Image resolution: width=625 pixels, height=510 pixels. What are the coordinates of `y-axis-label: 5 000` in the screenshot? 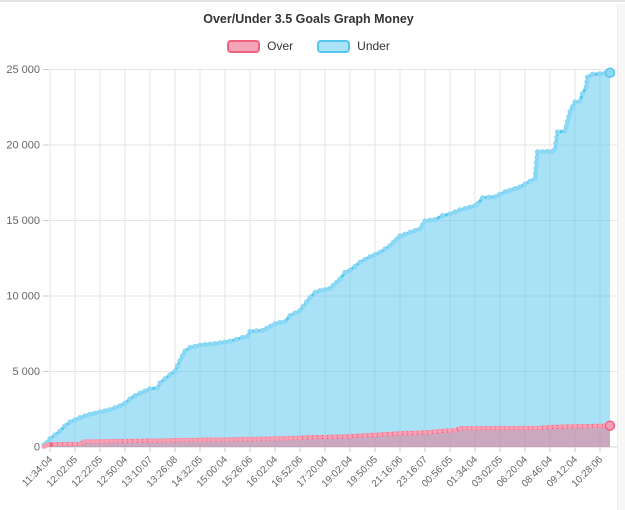 It's located at (26, 372).